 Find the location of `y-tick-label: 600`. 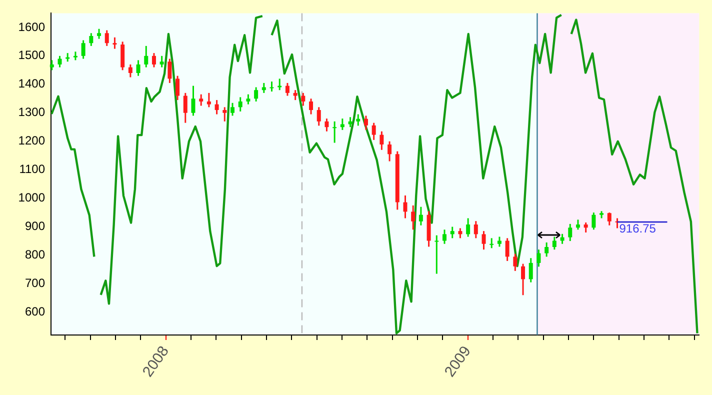

y-tick-label: 600 is located at coordinates (35, 311).